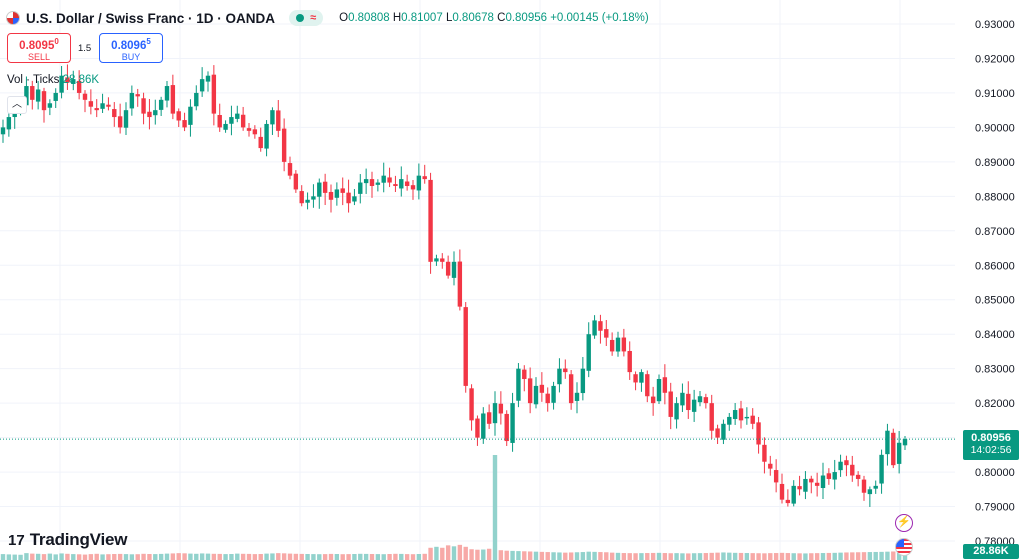 The width and height of the screenshot is (1024, 560). I want to click on sell-label: SELL, so click(39, 56).